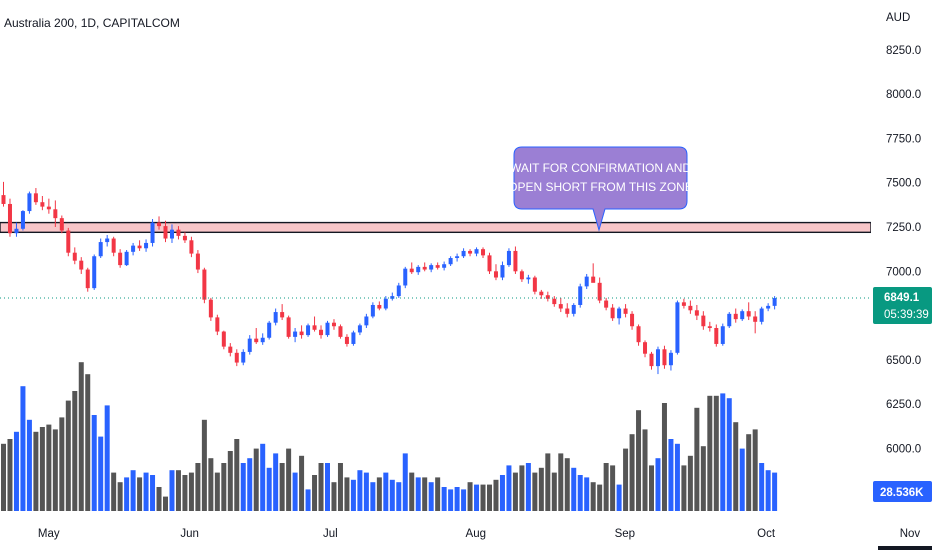  Describe the element at coordinates (898, 18) in the screenshot. I see `currency-label: AUD` at that location.